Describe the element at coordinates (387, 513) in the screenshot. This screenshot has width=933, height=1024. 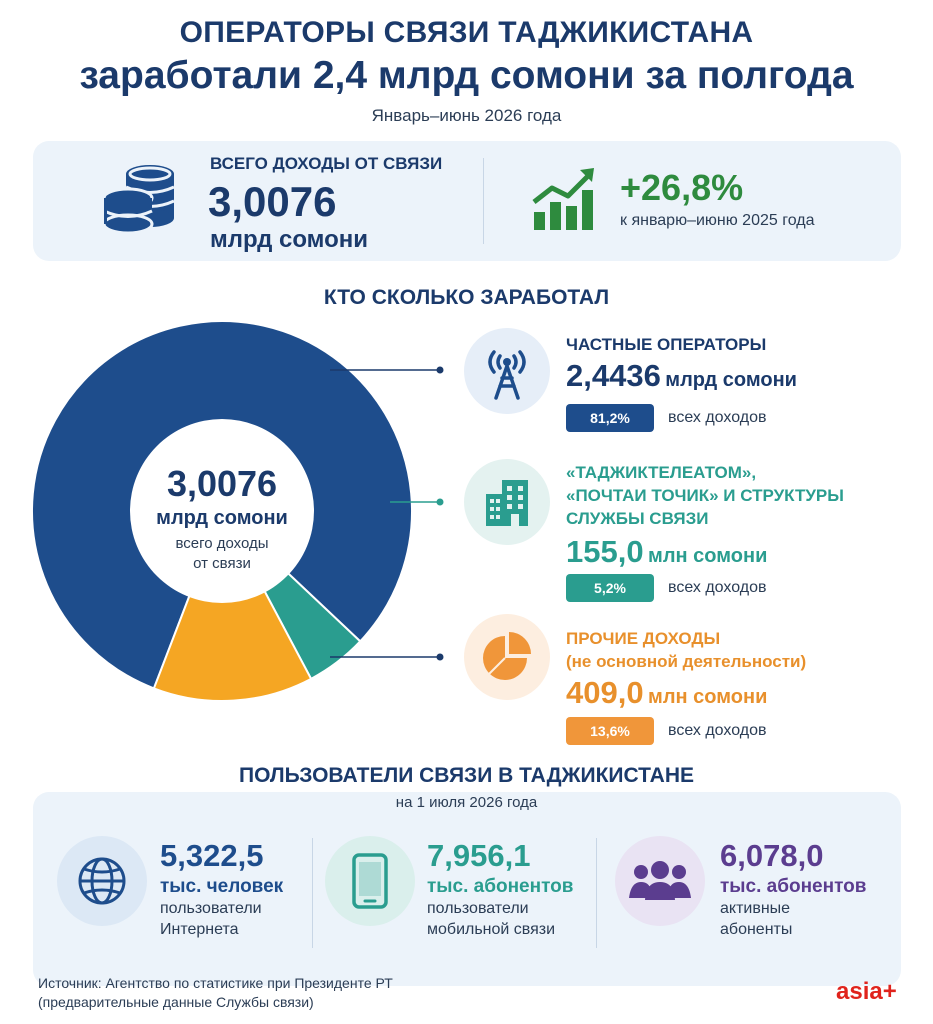
I see `leader-lines` at that location.